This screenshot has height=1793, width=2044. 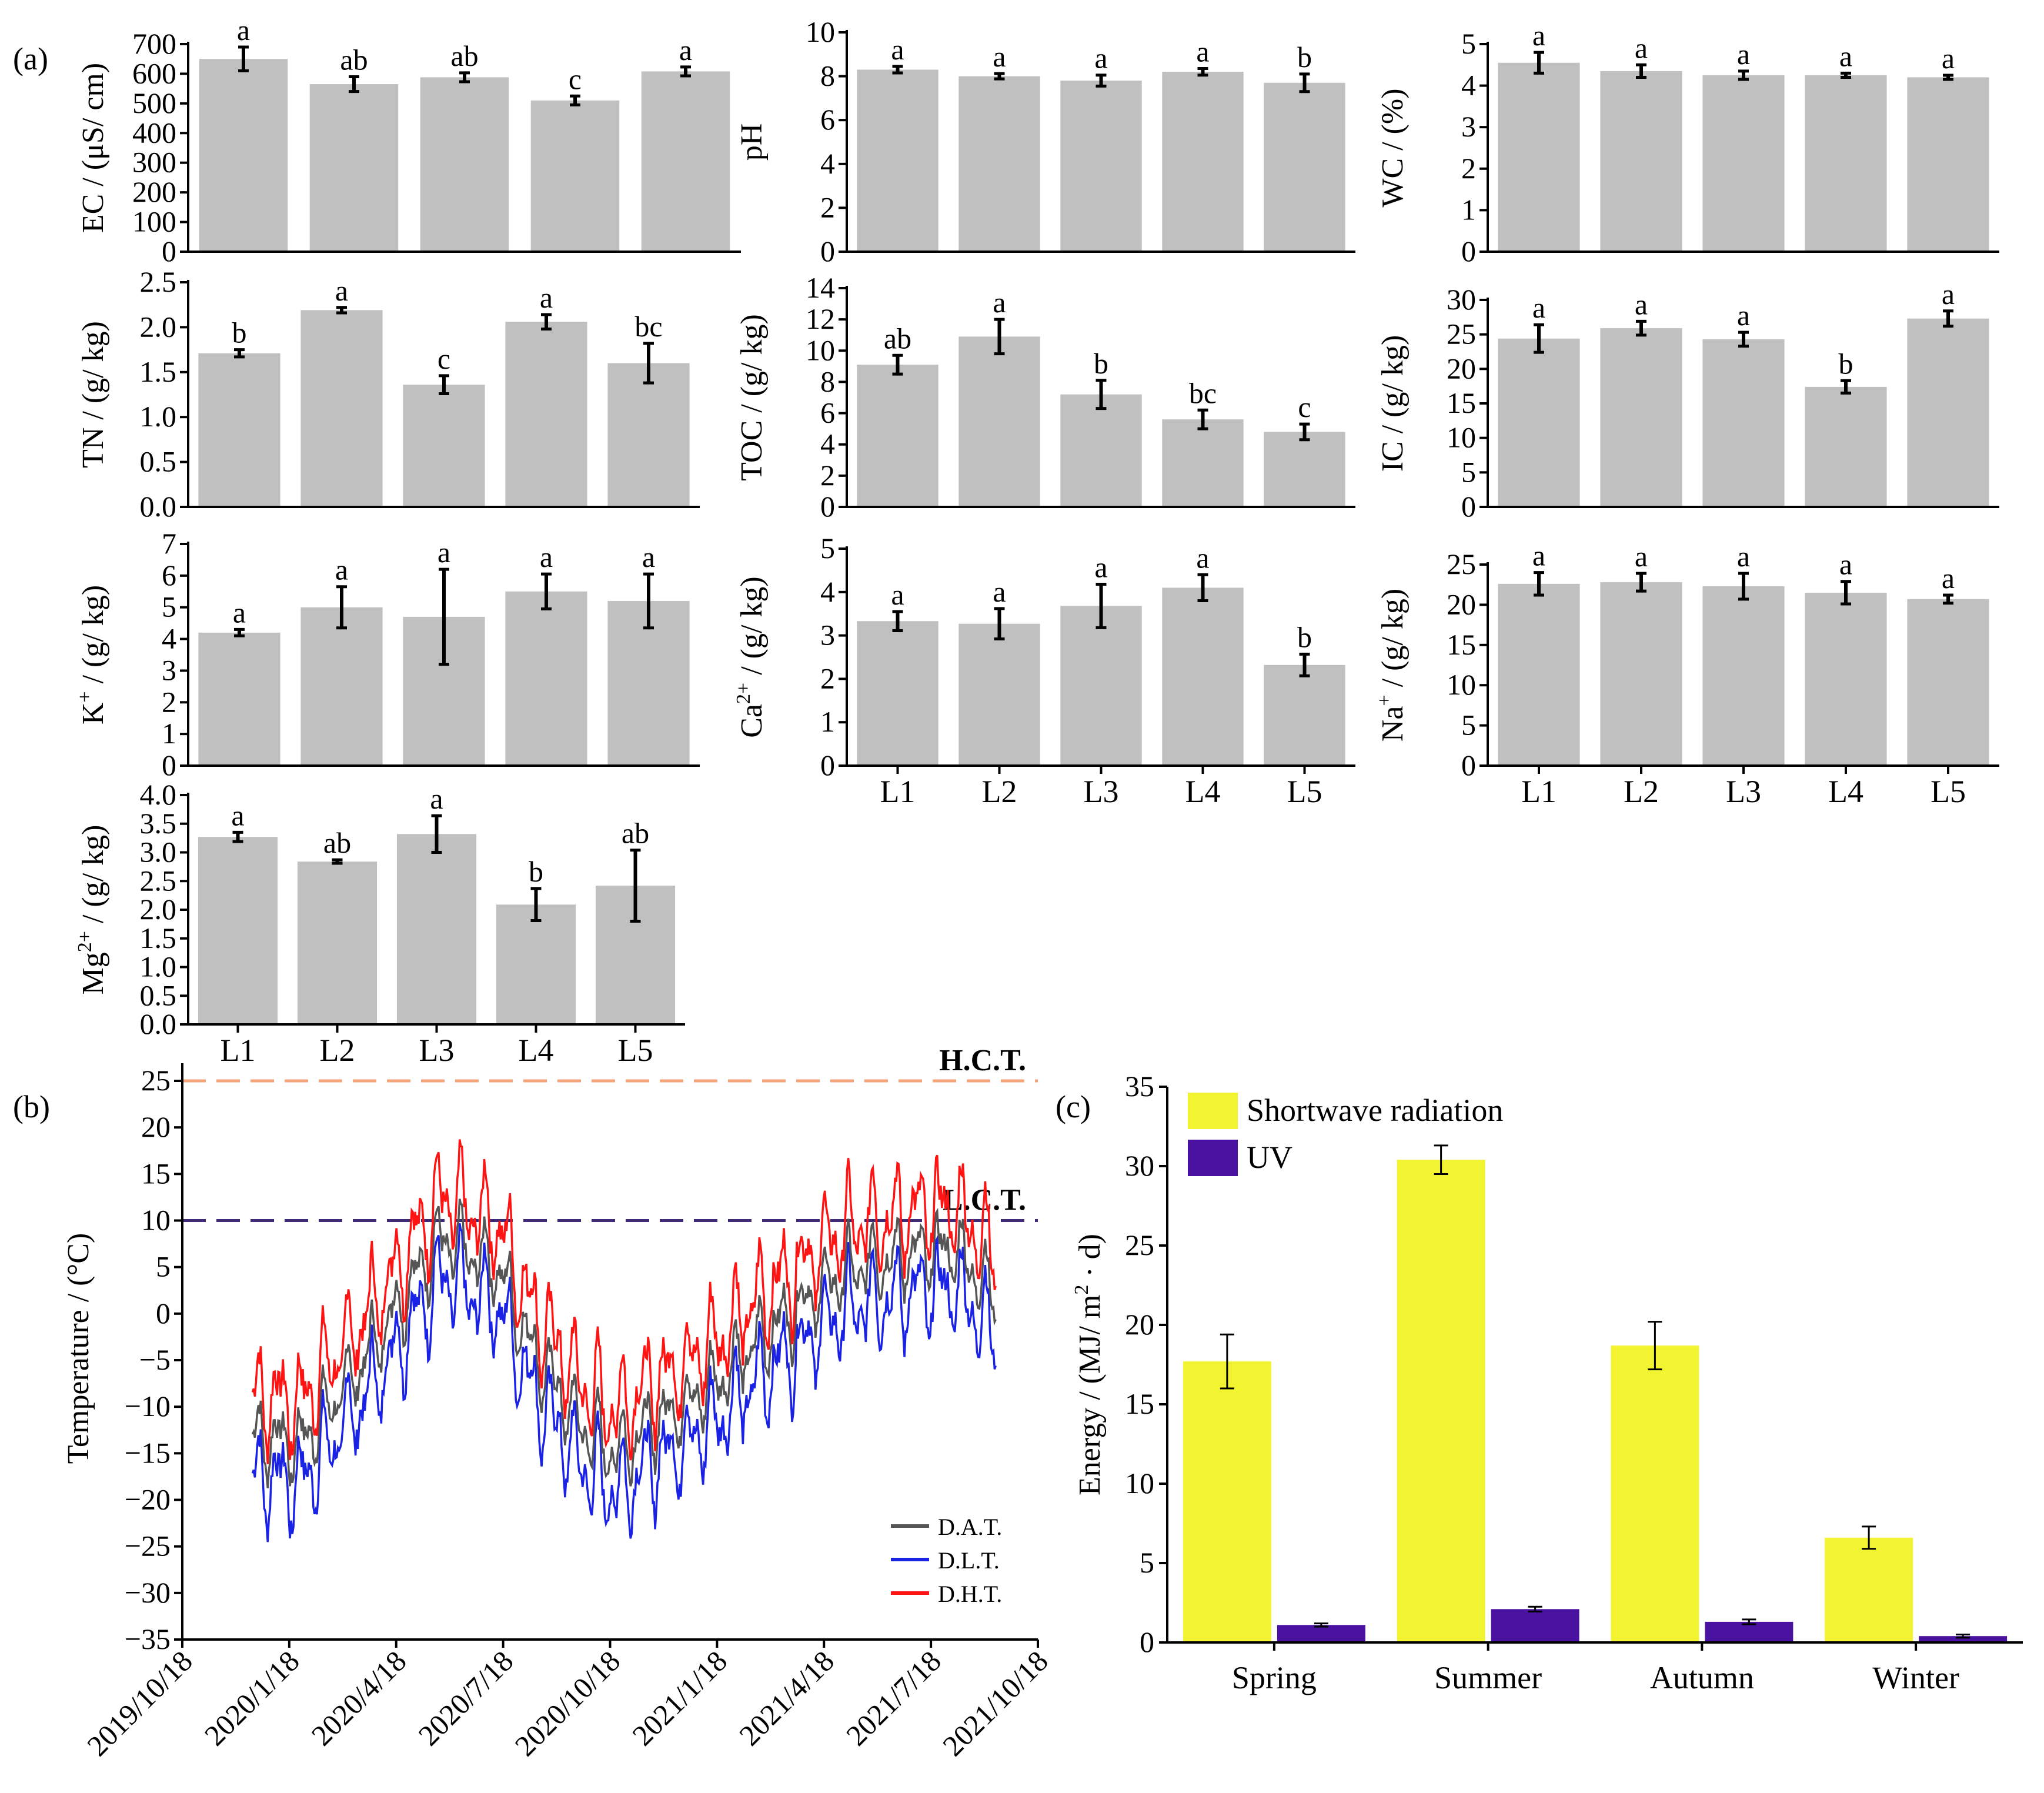 What do you see at coordinates (148, 1546) in the screenshot?
I see `y-tick-label-temperature: −25` at bounding box center [148, 1546].